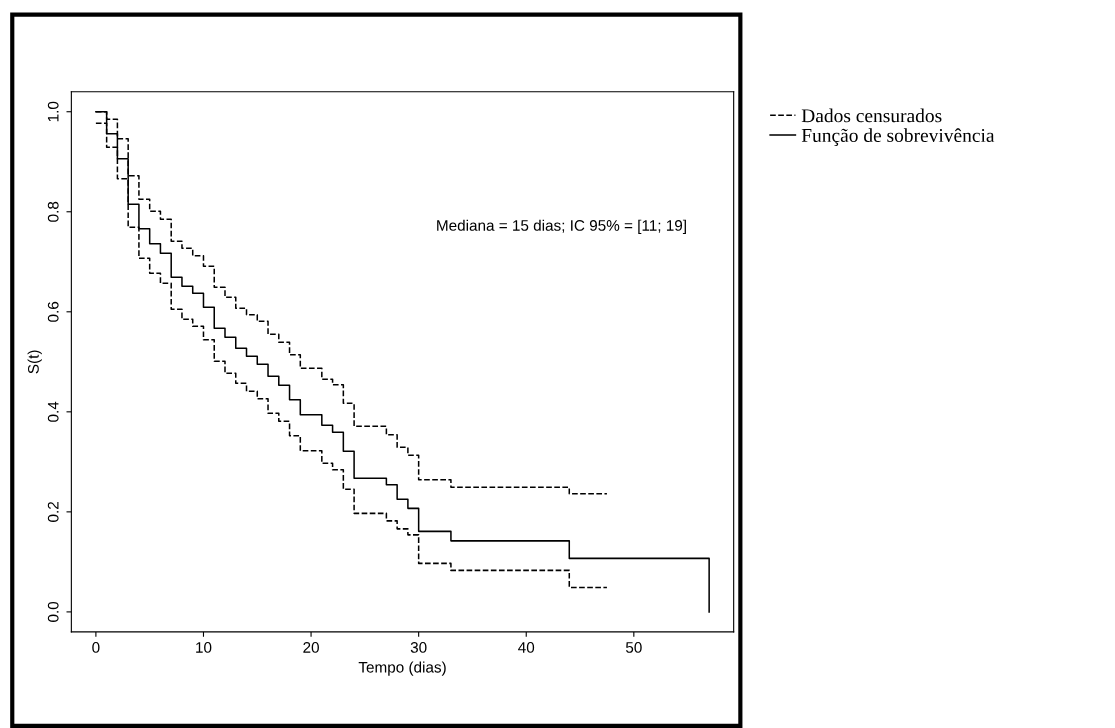 The width and height of the screenshot is (1115, 728). What do you see at coordinates (633, 647) in the screenshot?
I see `x-tick-label: 50` at bounding box center [633, 647].